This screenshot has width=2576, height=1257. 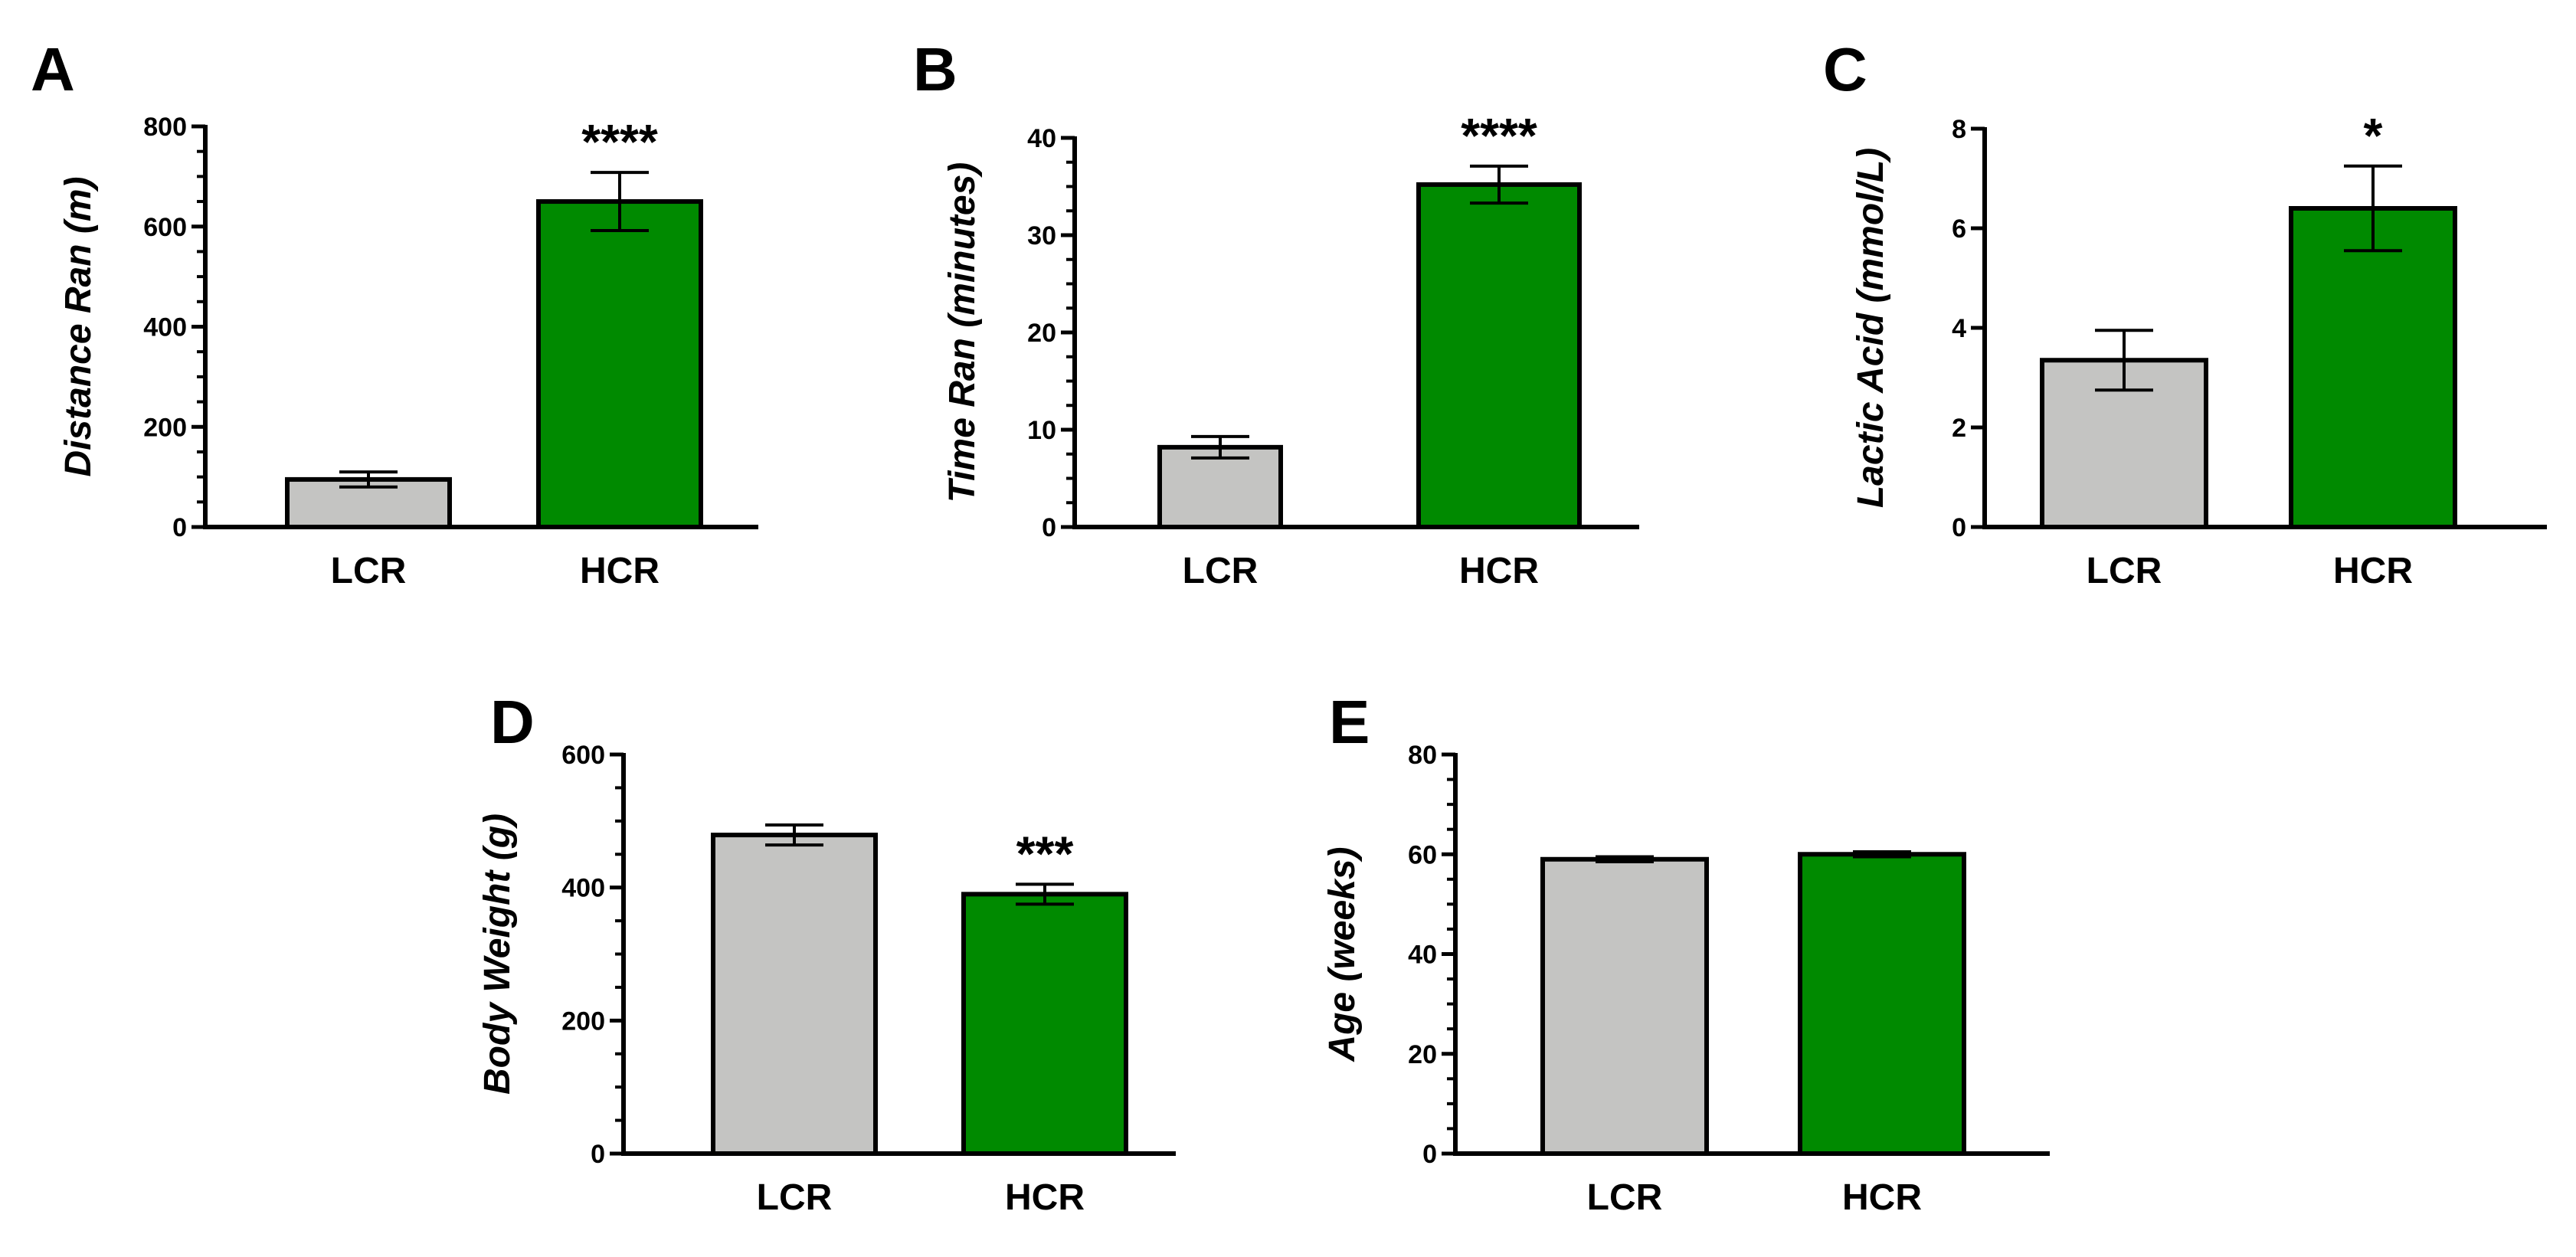 I want to click on y-tick-label-b-10: 10, so click(x=1041, y=430).